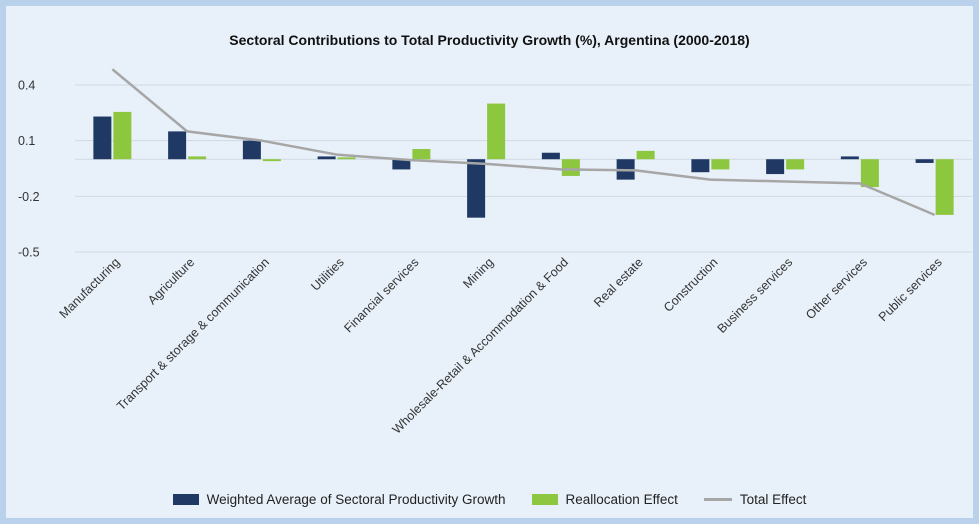 The image size is (979, 524). What do you see at coordinates (327, 274) in the screenshot?
I see `x-category-label: Utilities` at bounding box center [327, 274].